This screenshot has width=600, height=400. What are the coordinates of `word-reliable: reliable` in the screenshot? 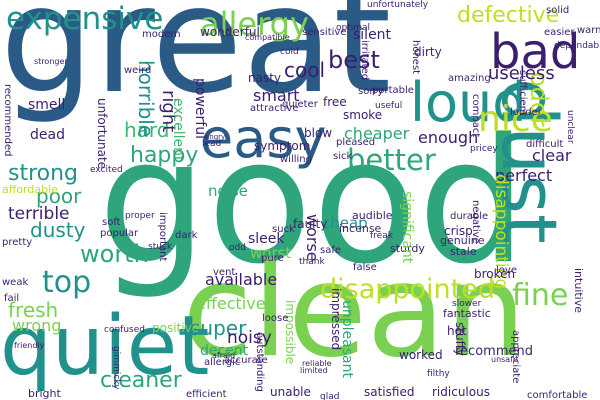 It's located at (317, 363).